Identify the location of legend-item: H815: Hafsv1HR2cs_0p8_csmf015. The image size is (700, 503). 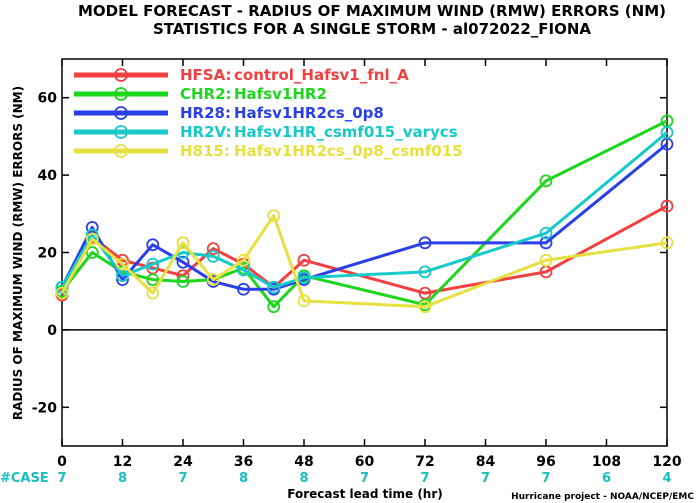
(268, 151).